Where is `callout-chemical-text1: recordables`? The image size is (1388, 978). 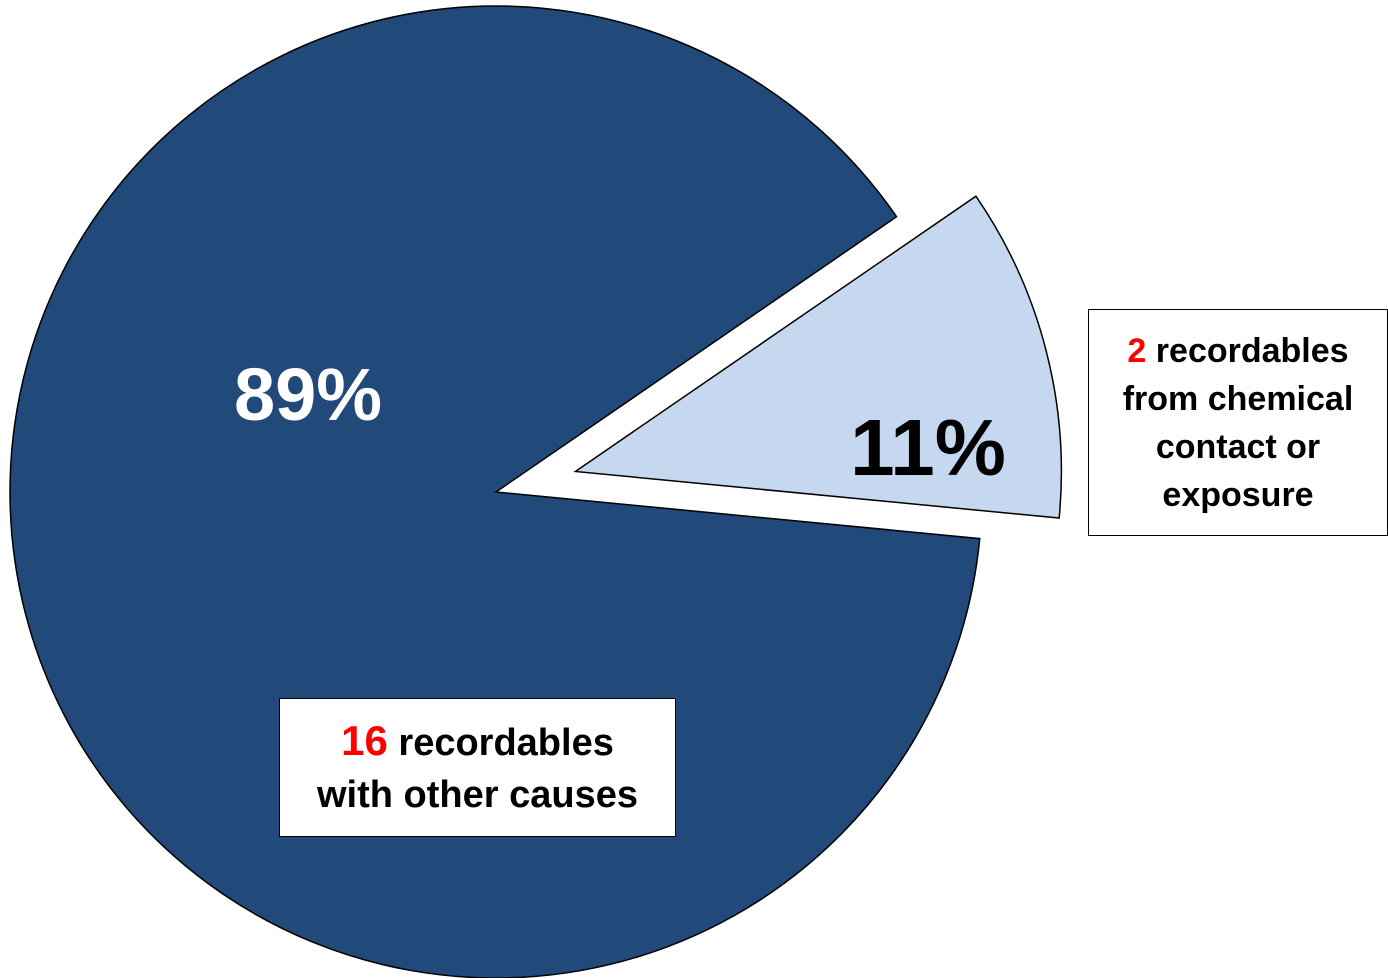 callout-chemical-text1: recordables is located at coordinates (1252, 350).